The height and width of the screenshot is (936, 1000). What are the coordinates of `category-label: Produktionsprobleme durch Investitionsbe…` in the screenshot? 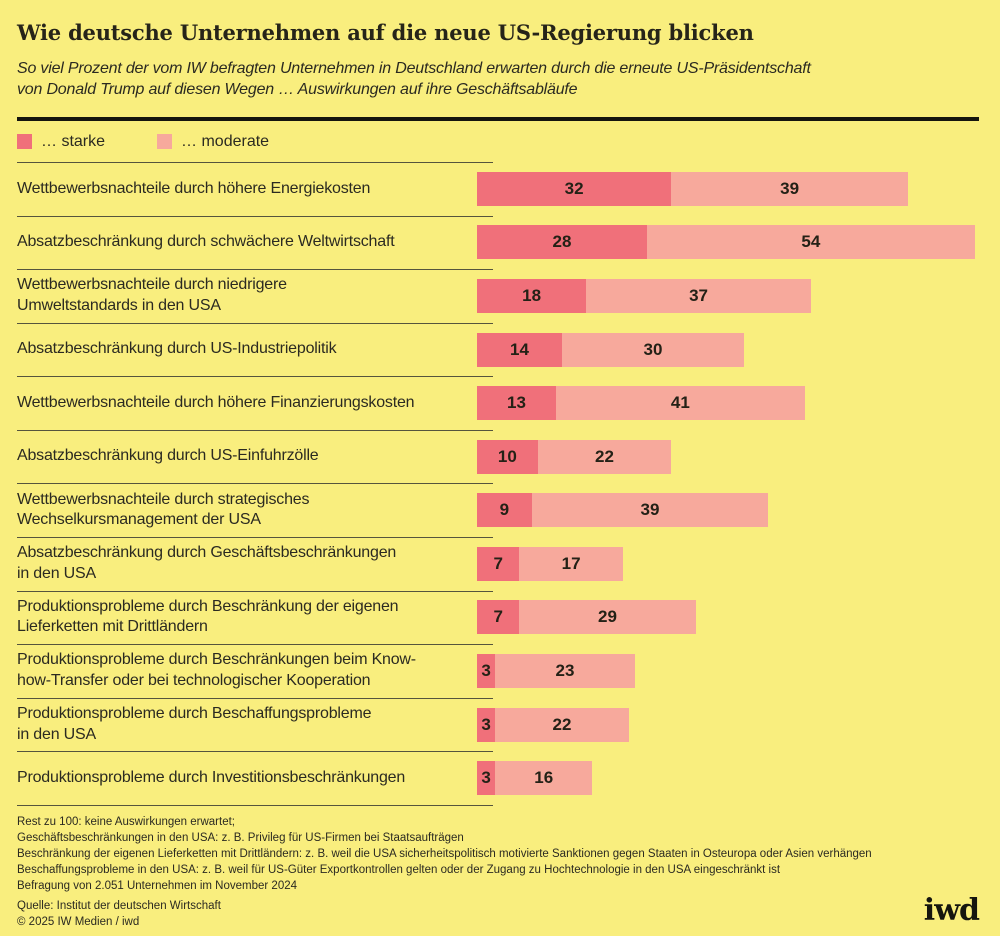 It's located at (211, 777).